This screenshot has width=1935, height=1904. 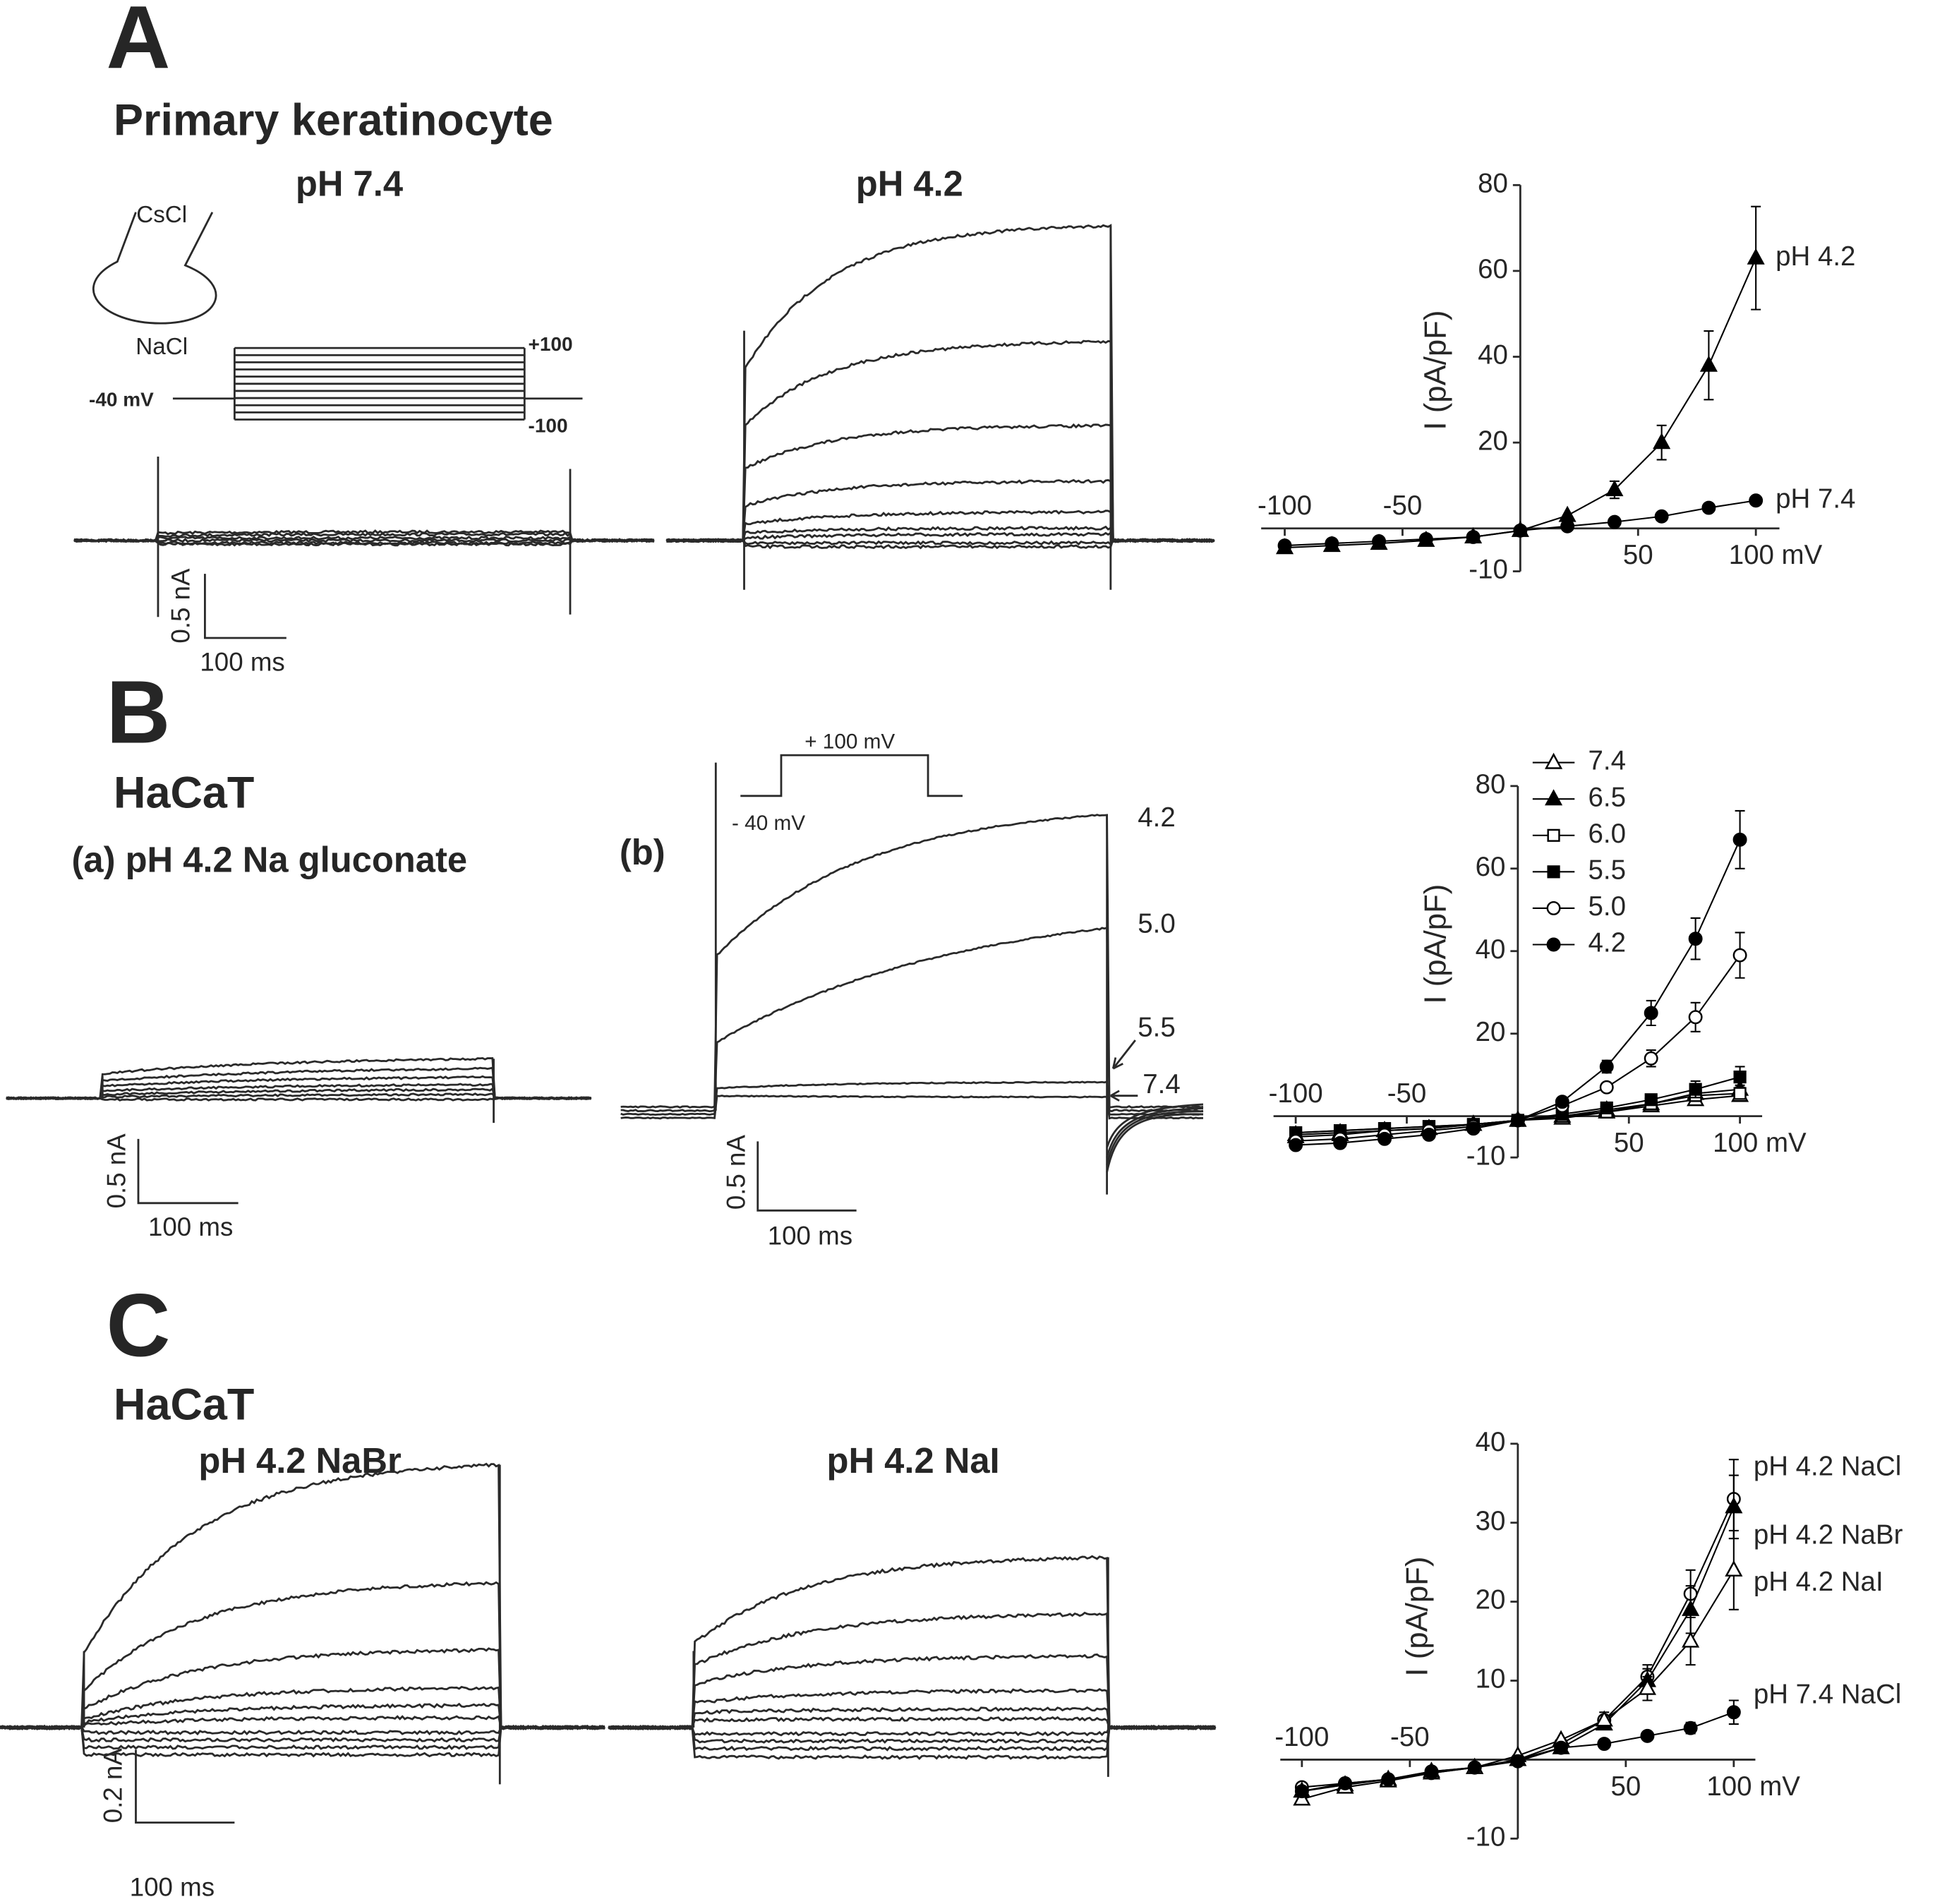 What do you see at coordinates (1156, 1027) in the screenshot?
I see `trace-label: 5.5` at bounding box center [1156, 1027].